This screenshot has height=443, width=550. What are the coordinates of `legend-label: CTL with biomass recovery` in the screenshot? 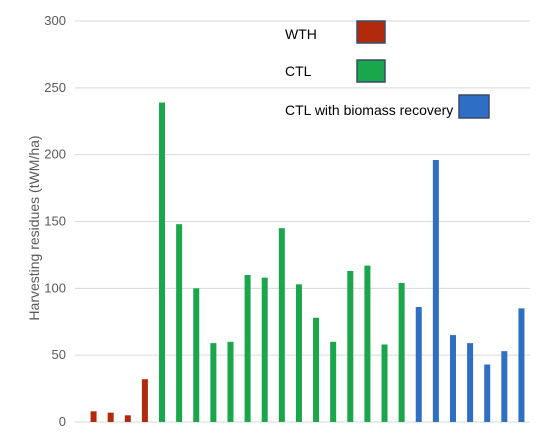 It's located at (369, 110).